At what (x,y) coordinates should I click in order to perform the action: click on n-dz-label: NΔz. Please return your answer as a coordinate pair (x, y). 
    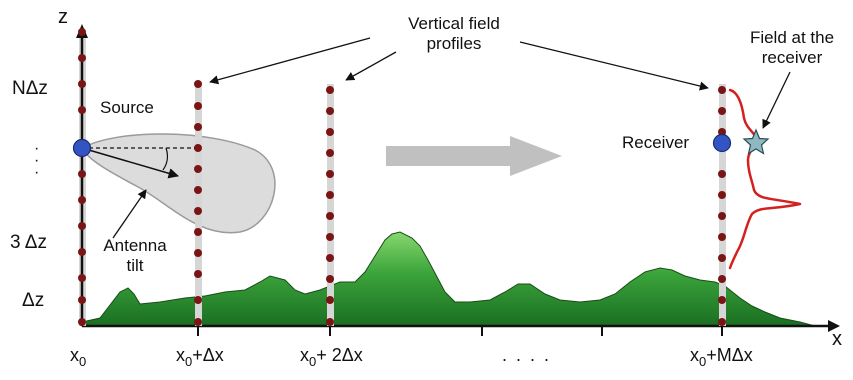
    Looking at the image, I should click on (30, 88).